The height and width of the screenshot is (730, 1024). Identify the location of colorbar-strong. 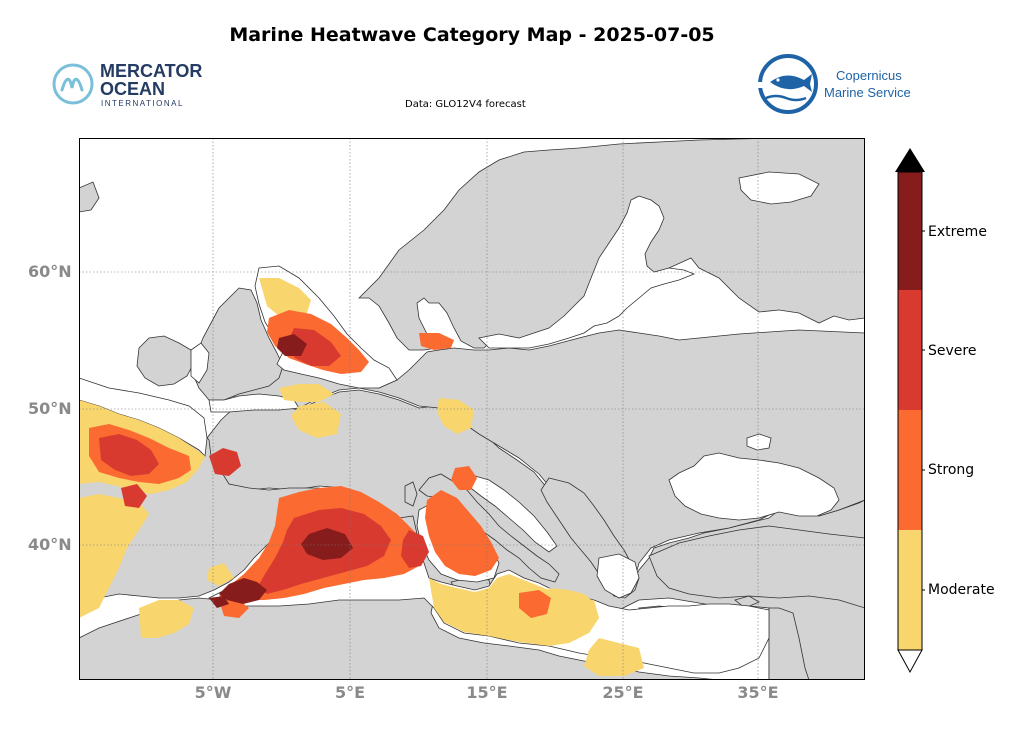
(910, 470).